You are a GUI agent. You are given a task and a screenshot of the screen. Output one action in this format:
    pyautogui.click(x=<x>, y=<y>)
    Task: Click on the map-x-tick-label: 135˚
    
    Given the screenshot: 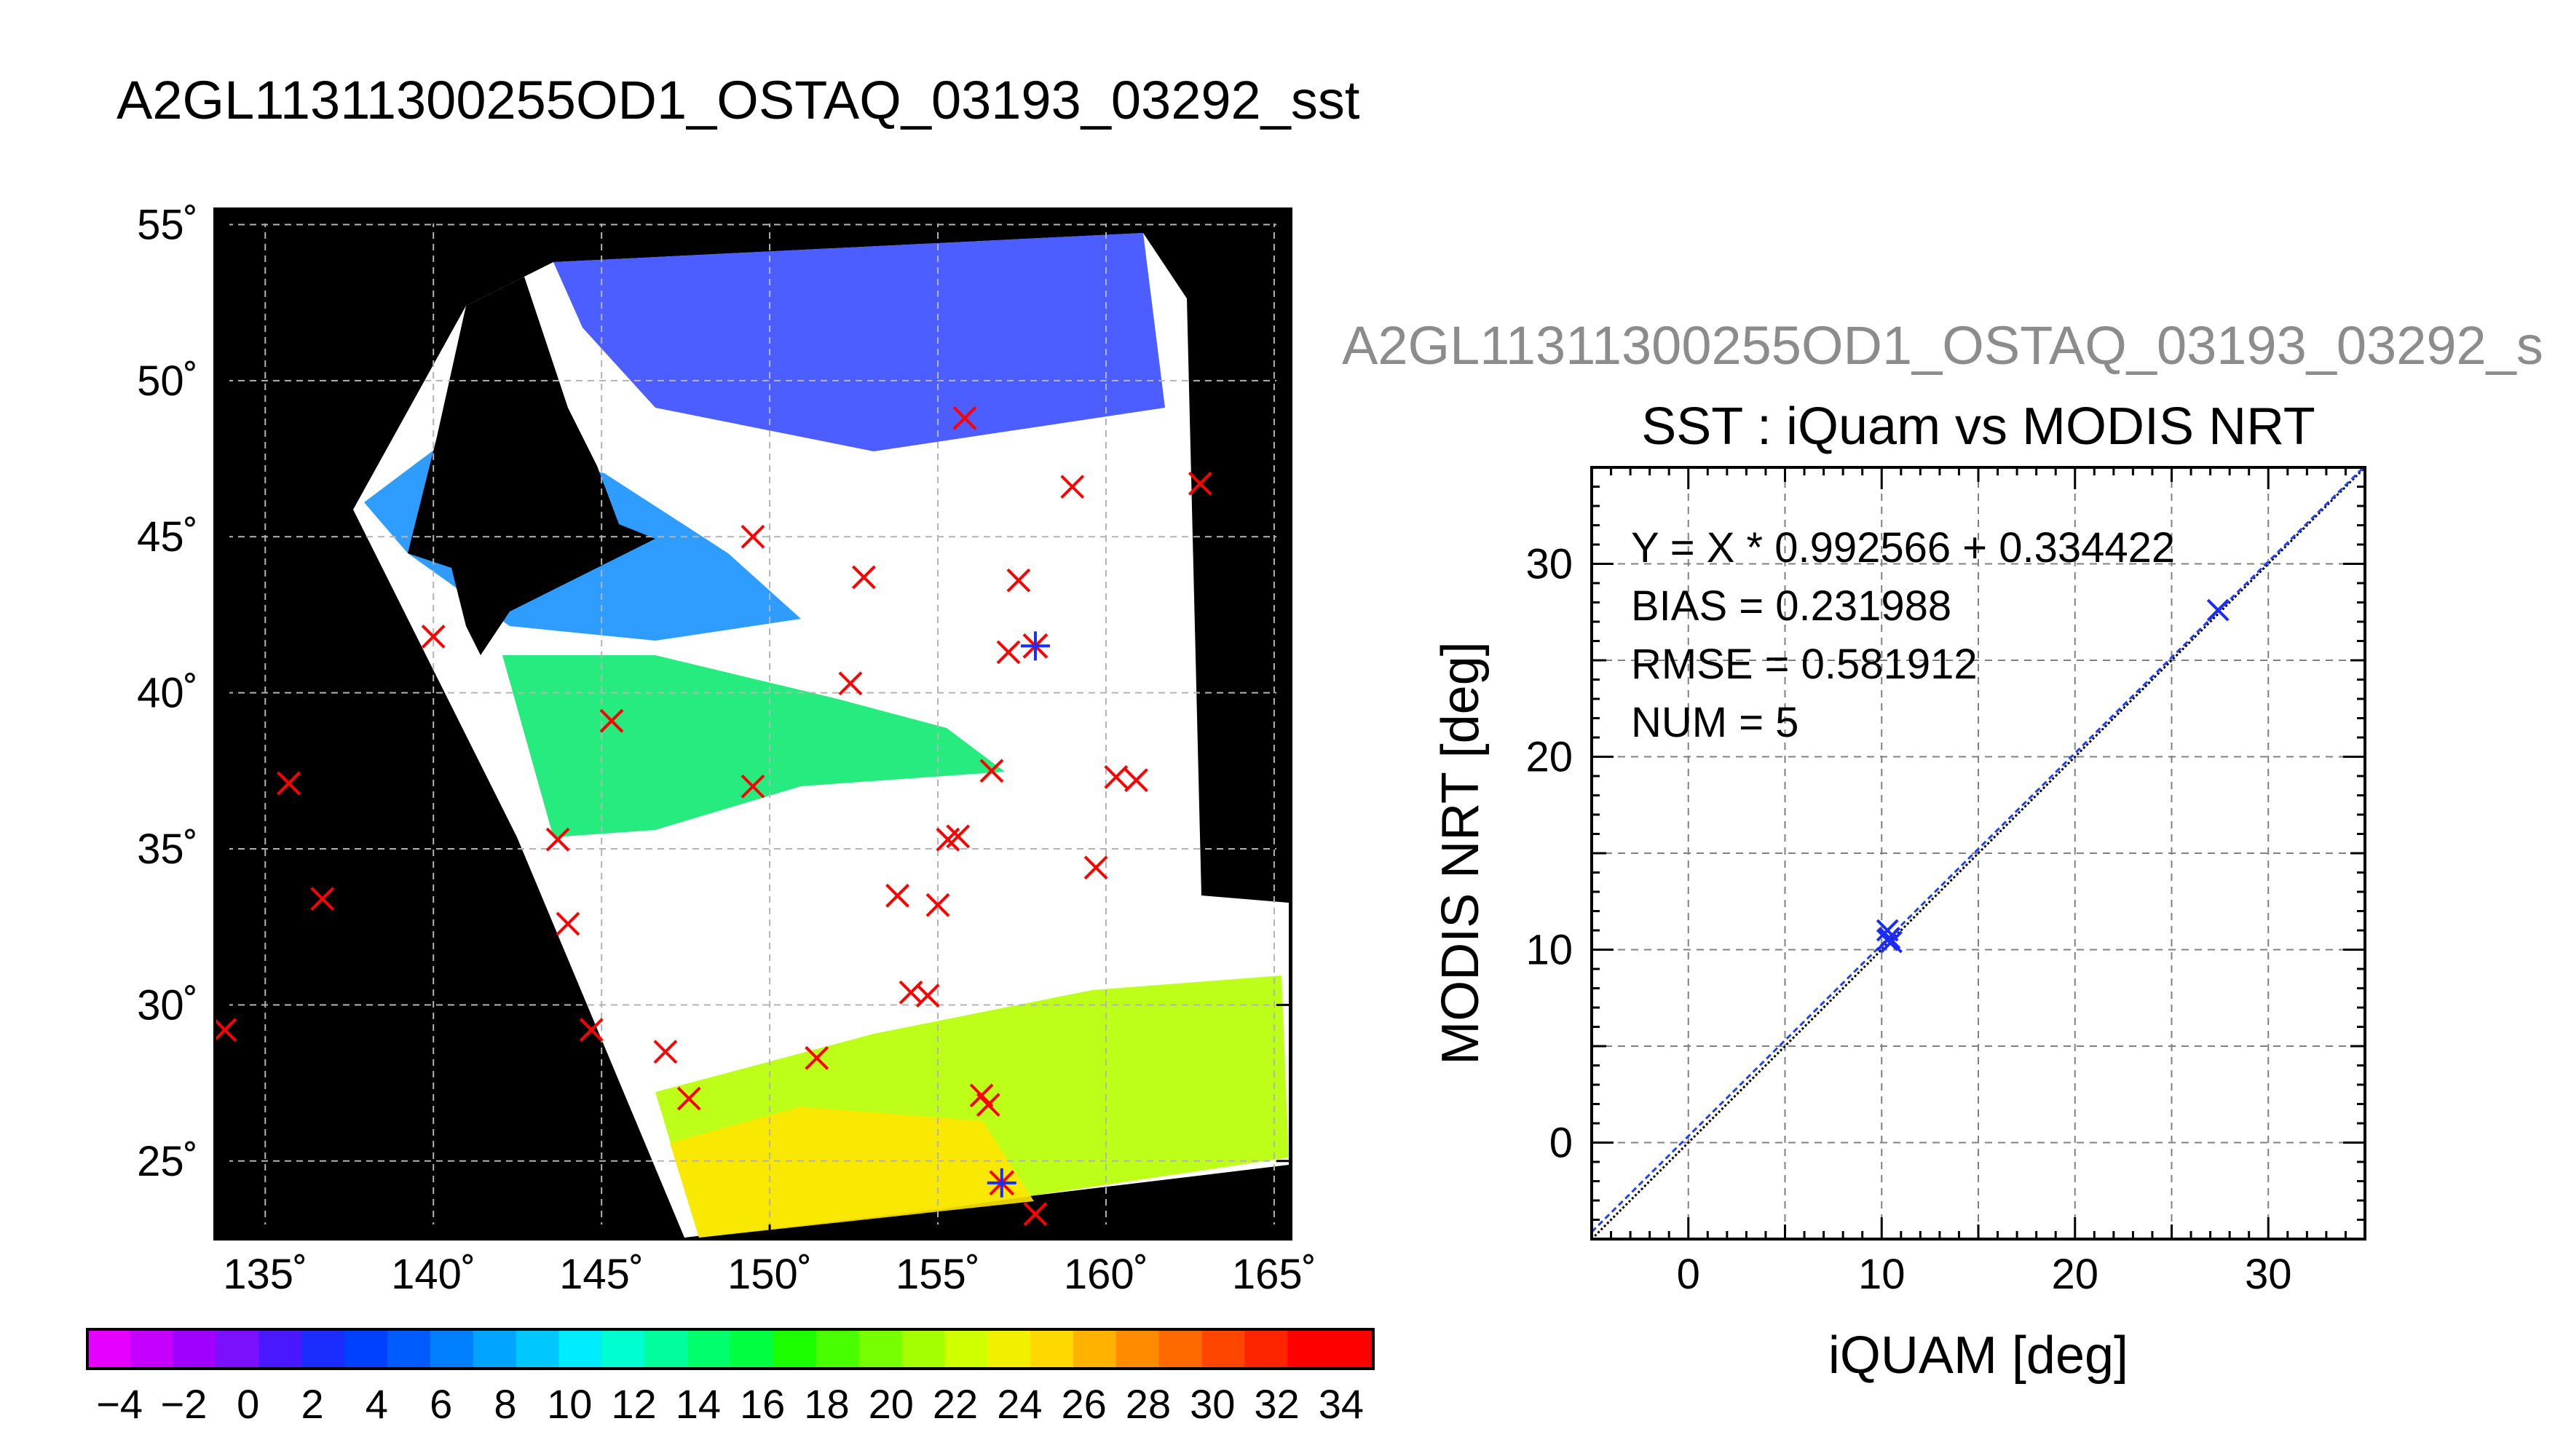 What is the action you would take?
    pyautogui.click(x=265, y=1274)
    